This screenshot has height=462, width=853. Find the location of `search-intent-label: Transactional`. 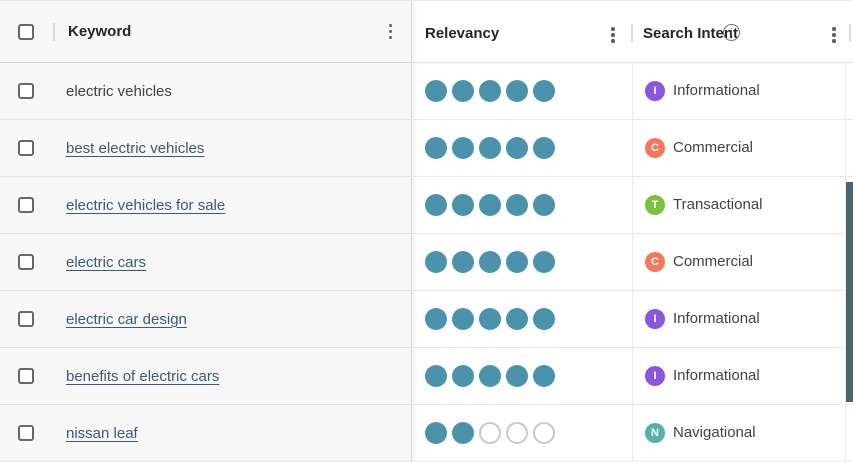

search-intent-label: Transactional is located at coordinates (718, 204).